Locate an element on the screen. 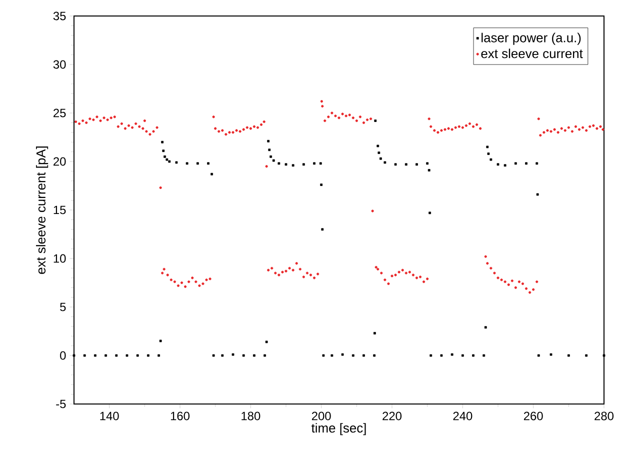  y-tick-label: 20 is located at coordinates (60, 161).